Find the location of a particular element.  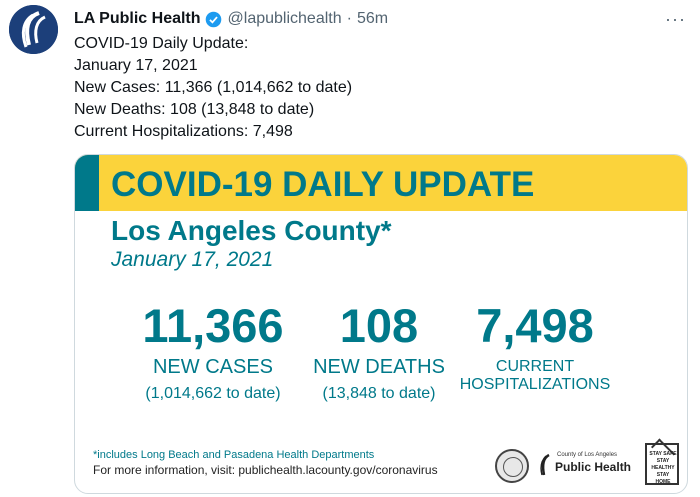

more-options-icon: ··· is located at coordinates (675, 19).